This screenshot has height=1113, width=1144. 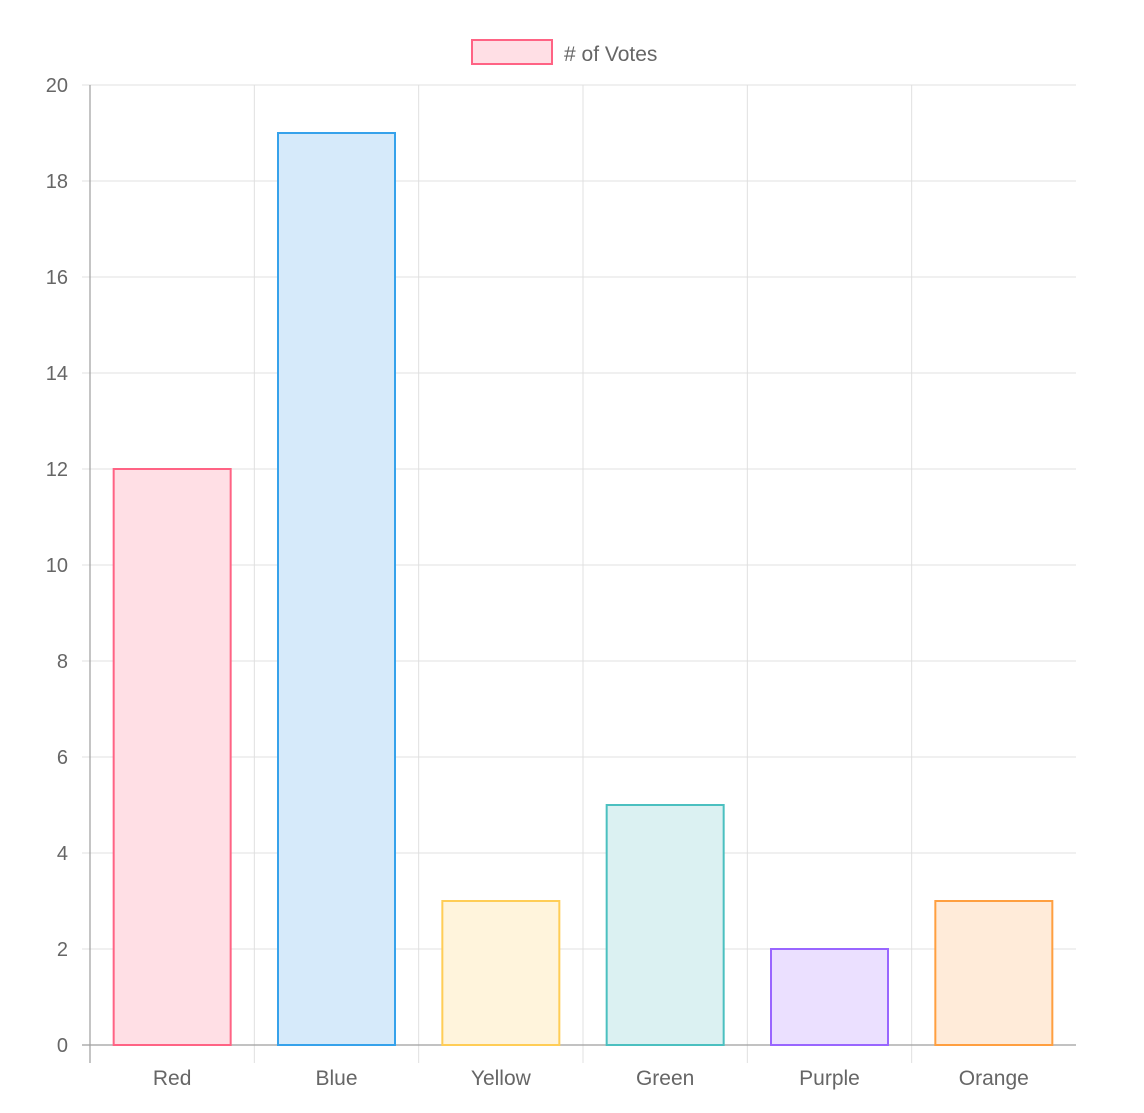 What do you see at coordinates (172, 757) in the screenshot?
I see `bar-red` at bounding box center [172, 757].